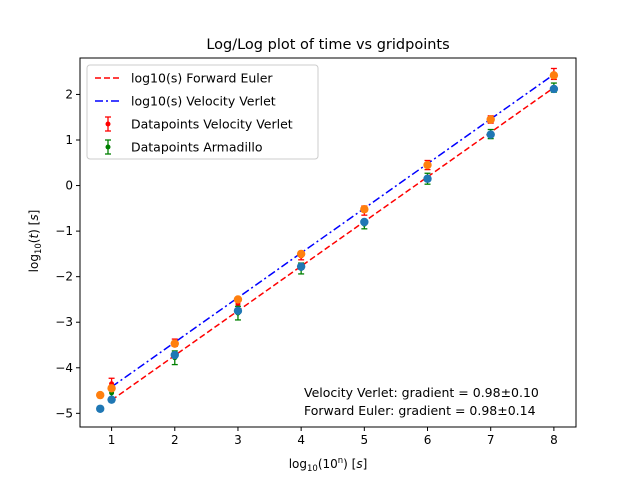  Describe the element at coordinates (64, 277) in the screenshot. I see `y-tick-label: −2` at that location.